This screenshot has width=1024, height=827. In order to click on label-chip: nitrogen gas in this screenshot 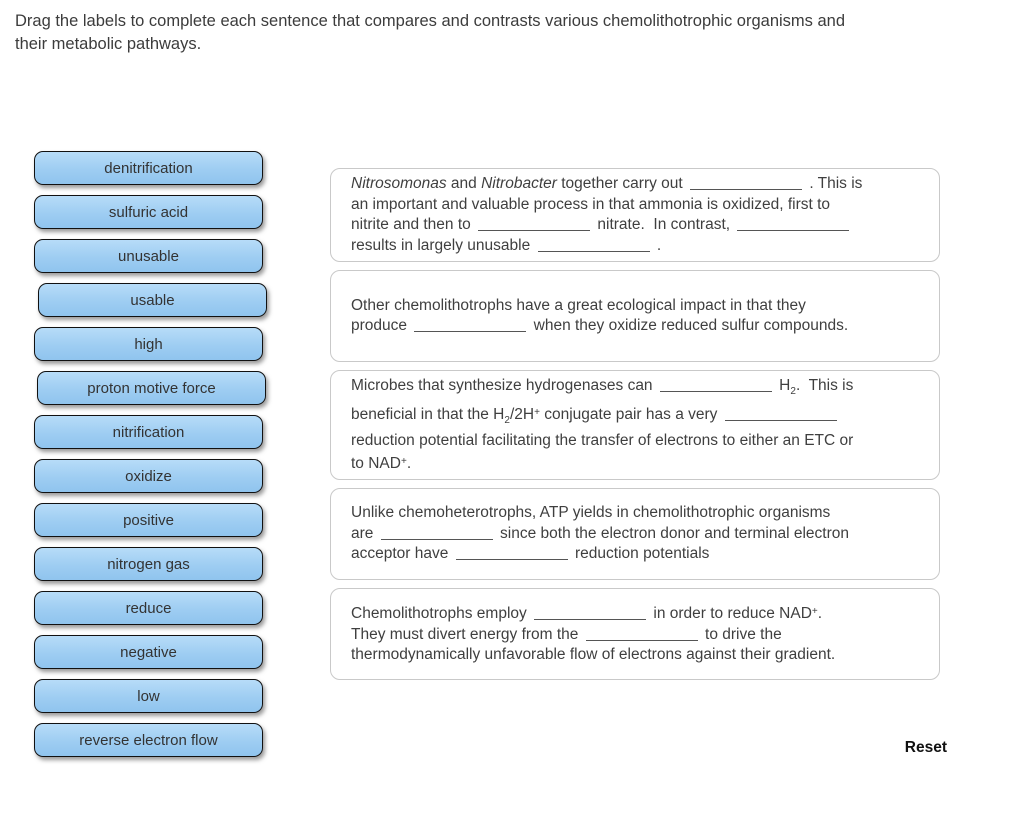, I will do `click(148, 564)`.